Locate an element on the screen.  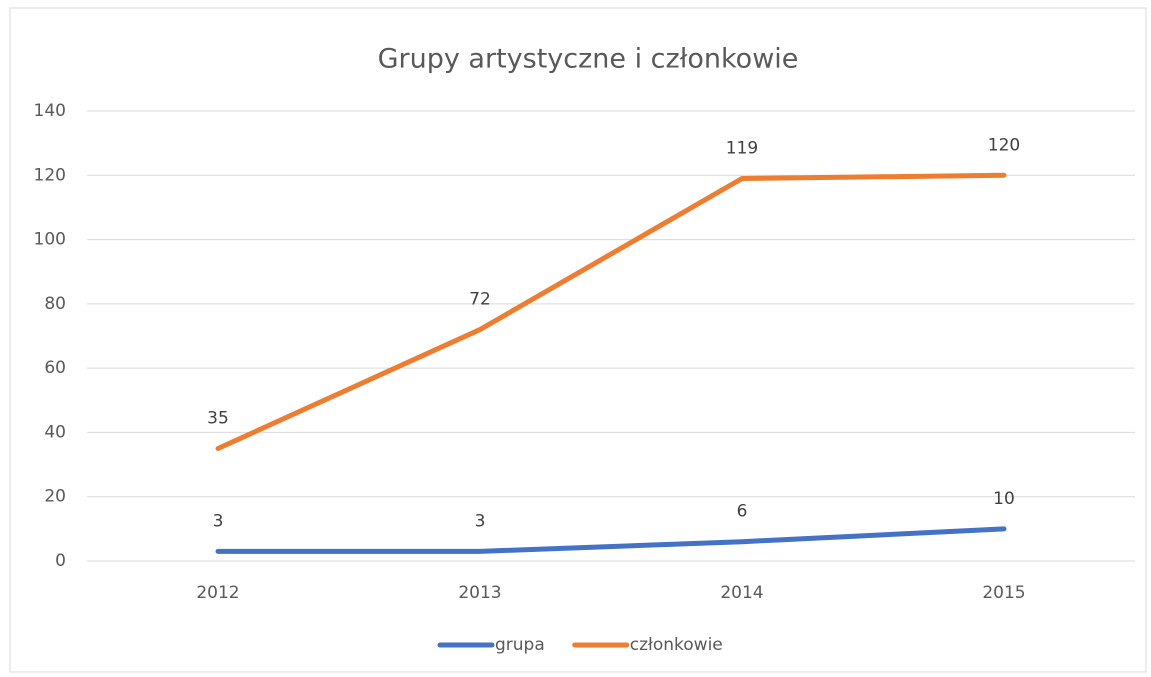
y-tick-label: 80 is located at coordinates (55, 304).